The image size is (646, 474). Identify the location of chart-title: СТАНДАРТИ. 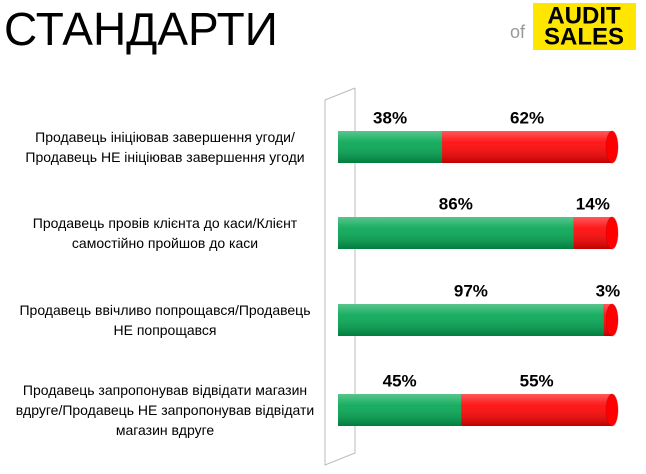
(141, 29).